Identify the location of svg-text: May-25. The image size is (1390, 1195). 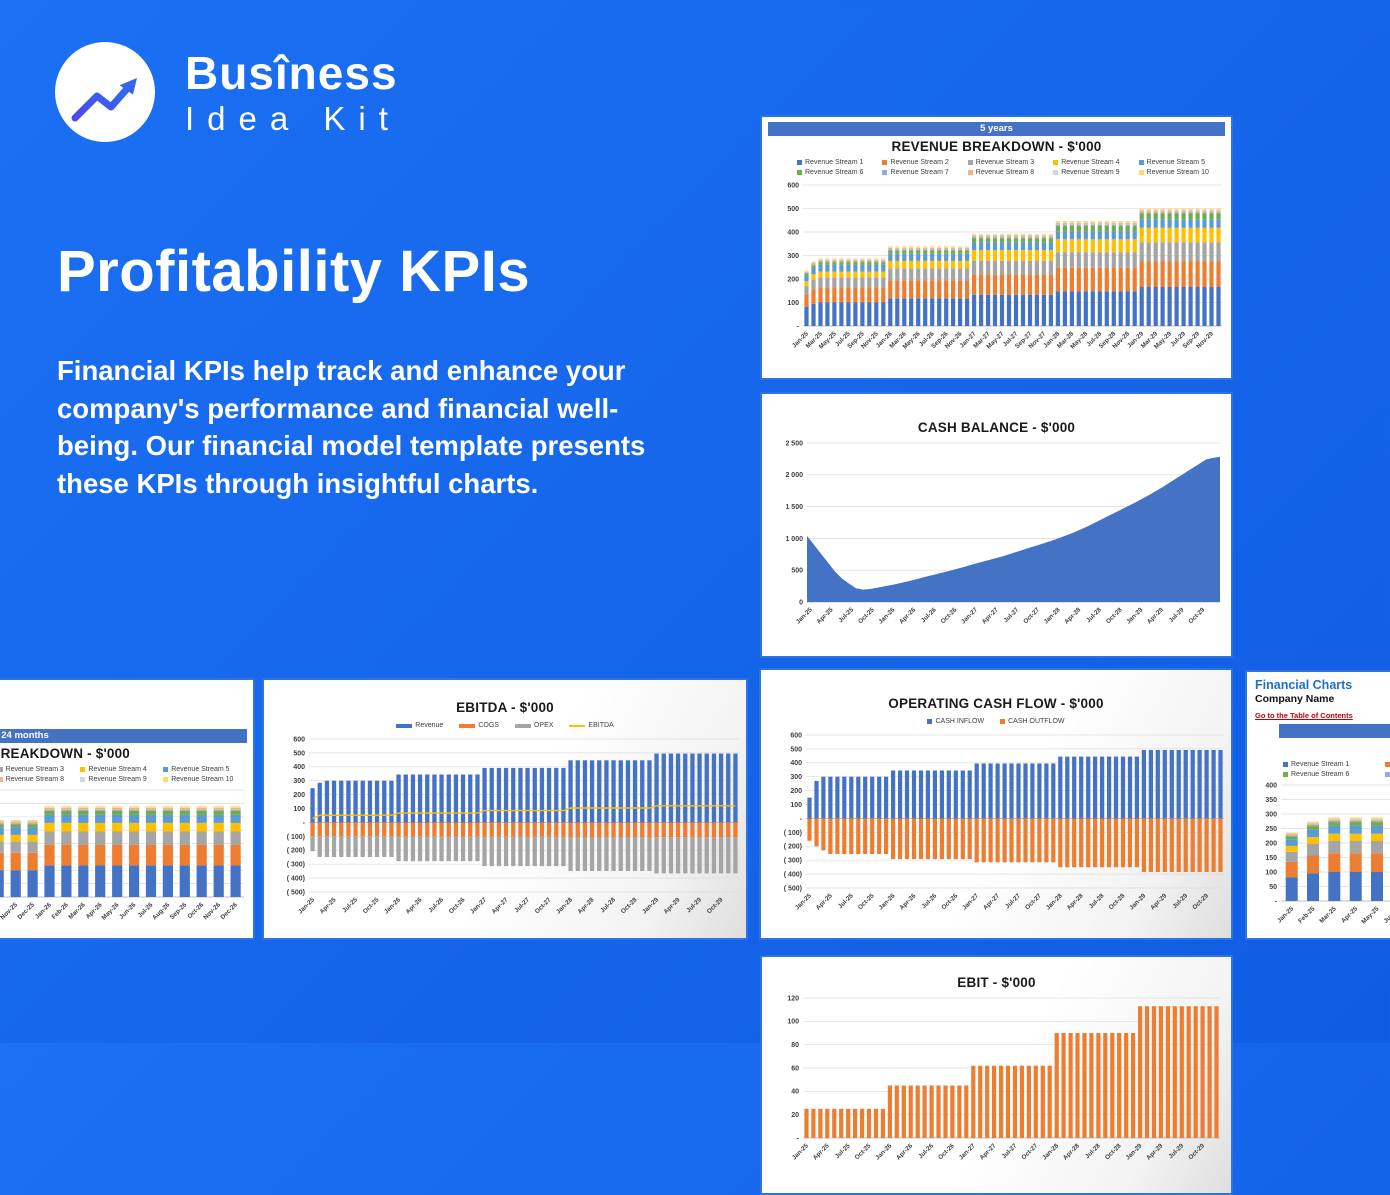
(1370, 915).